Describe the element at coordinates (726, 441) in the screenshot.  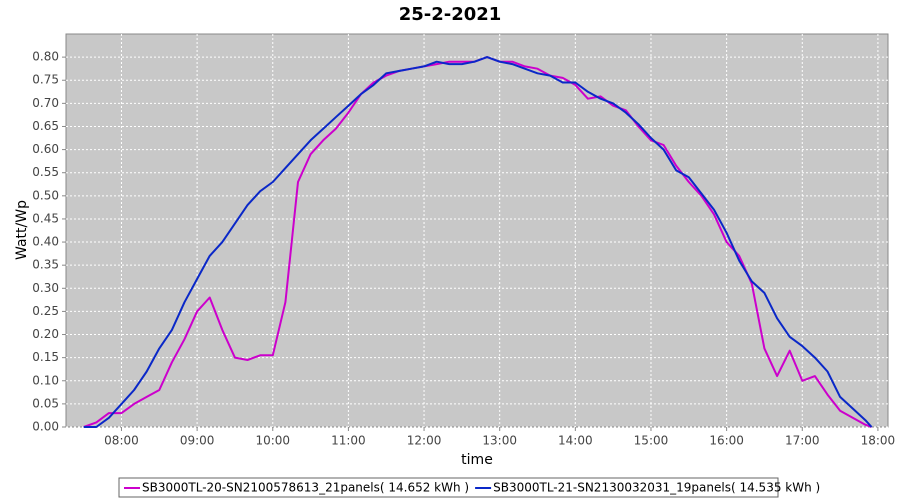
I see `x-tick-label: 16:00` at that location.